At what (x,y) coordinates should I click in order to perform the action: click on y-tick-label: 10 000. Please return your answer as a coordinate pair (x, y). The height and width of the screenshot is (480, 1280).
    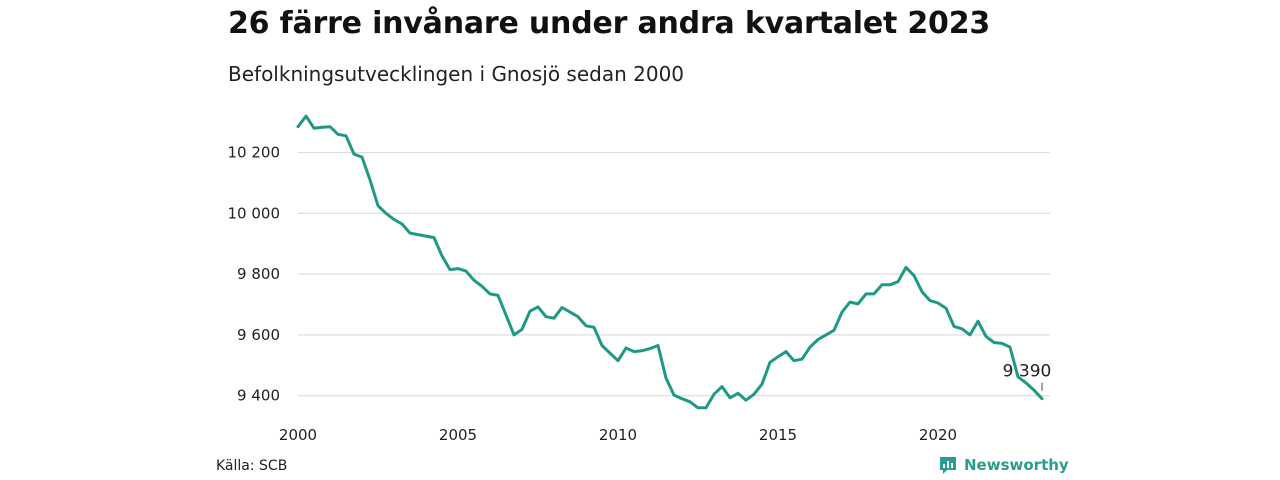
    Looking at the image, I should click on (254, 213).